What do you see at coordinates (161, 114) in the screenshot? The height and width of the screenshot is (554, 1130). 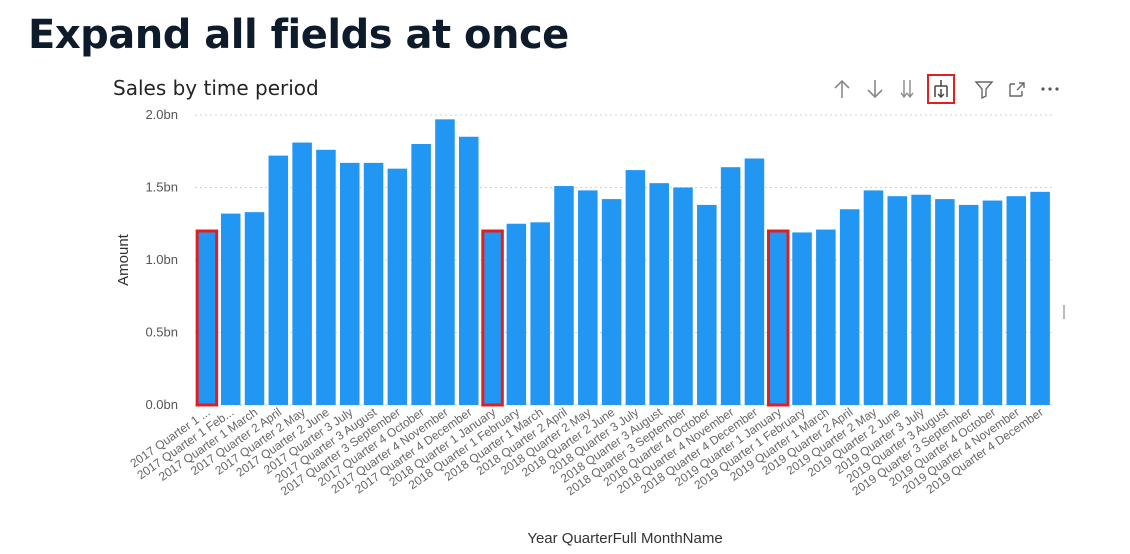 I see `y-tick-label: 2.0bn` at bounding box center [161, 114].